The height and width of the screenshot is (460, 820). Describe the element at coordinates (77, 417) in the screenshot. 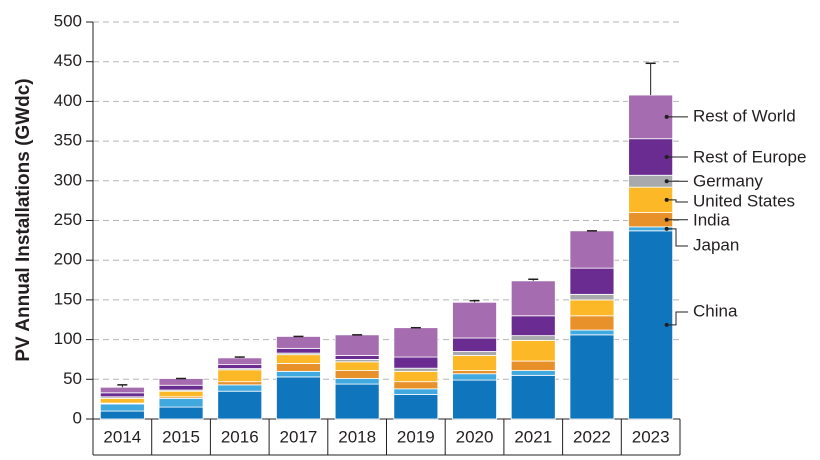

I see `y-tick-label: 0` at that location.